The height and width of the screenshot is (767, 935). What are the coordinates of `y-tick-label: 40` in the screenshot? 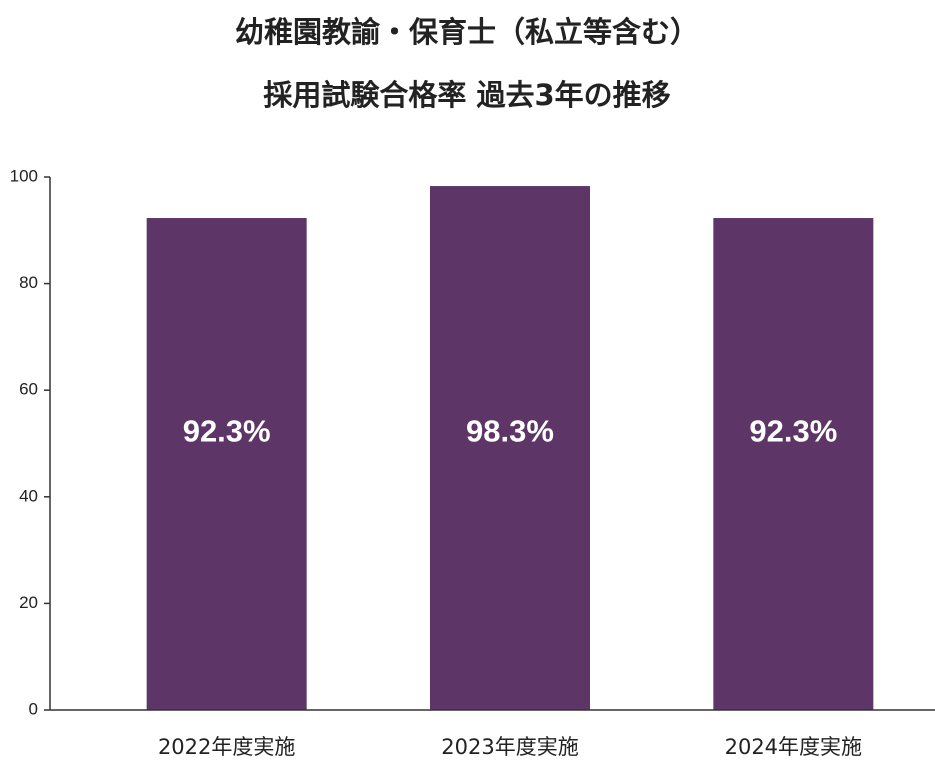 It's located at (28, 495).